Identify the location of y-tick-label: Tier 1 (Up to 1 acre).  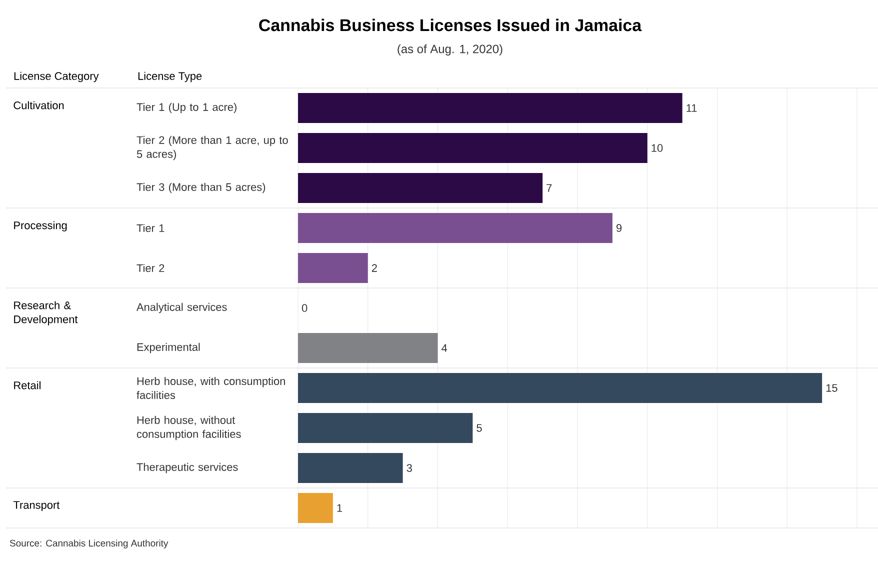
(186, 108).